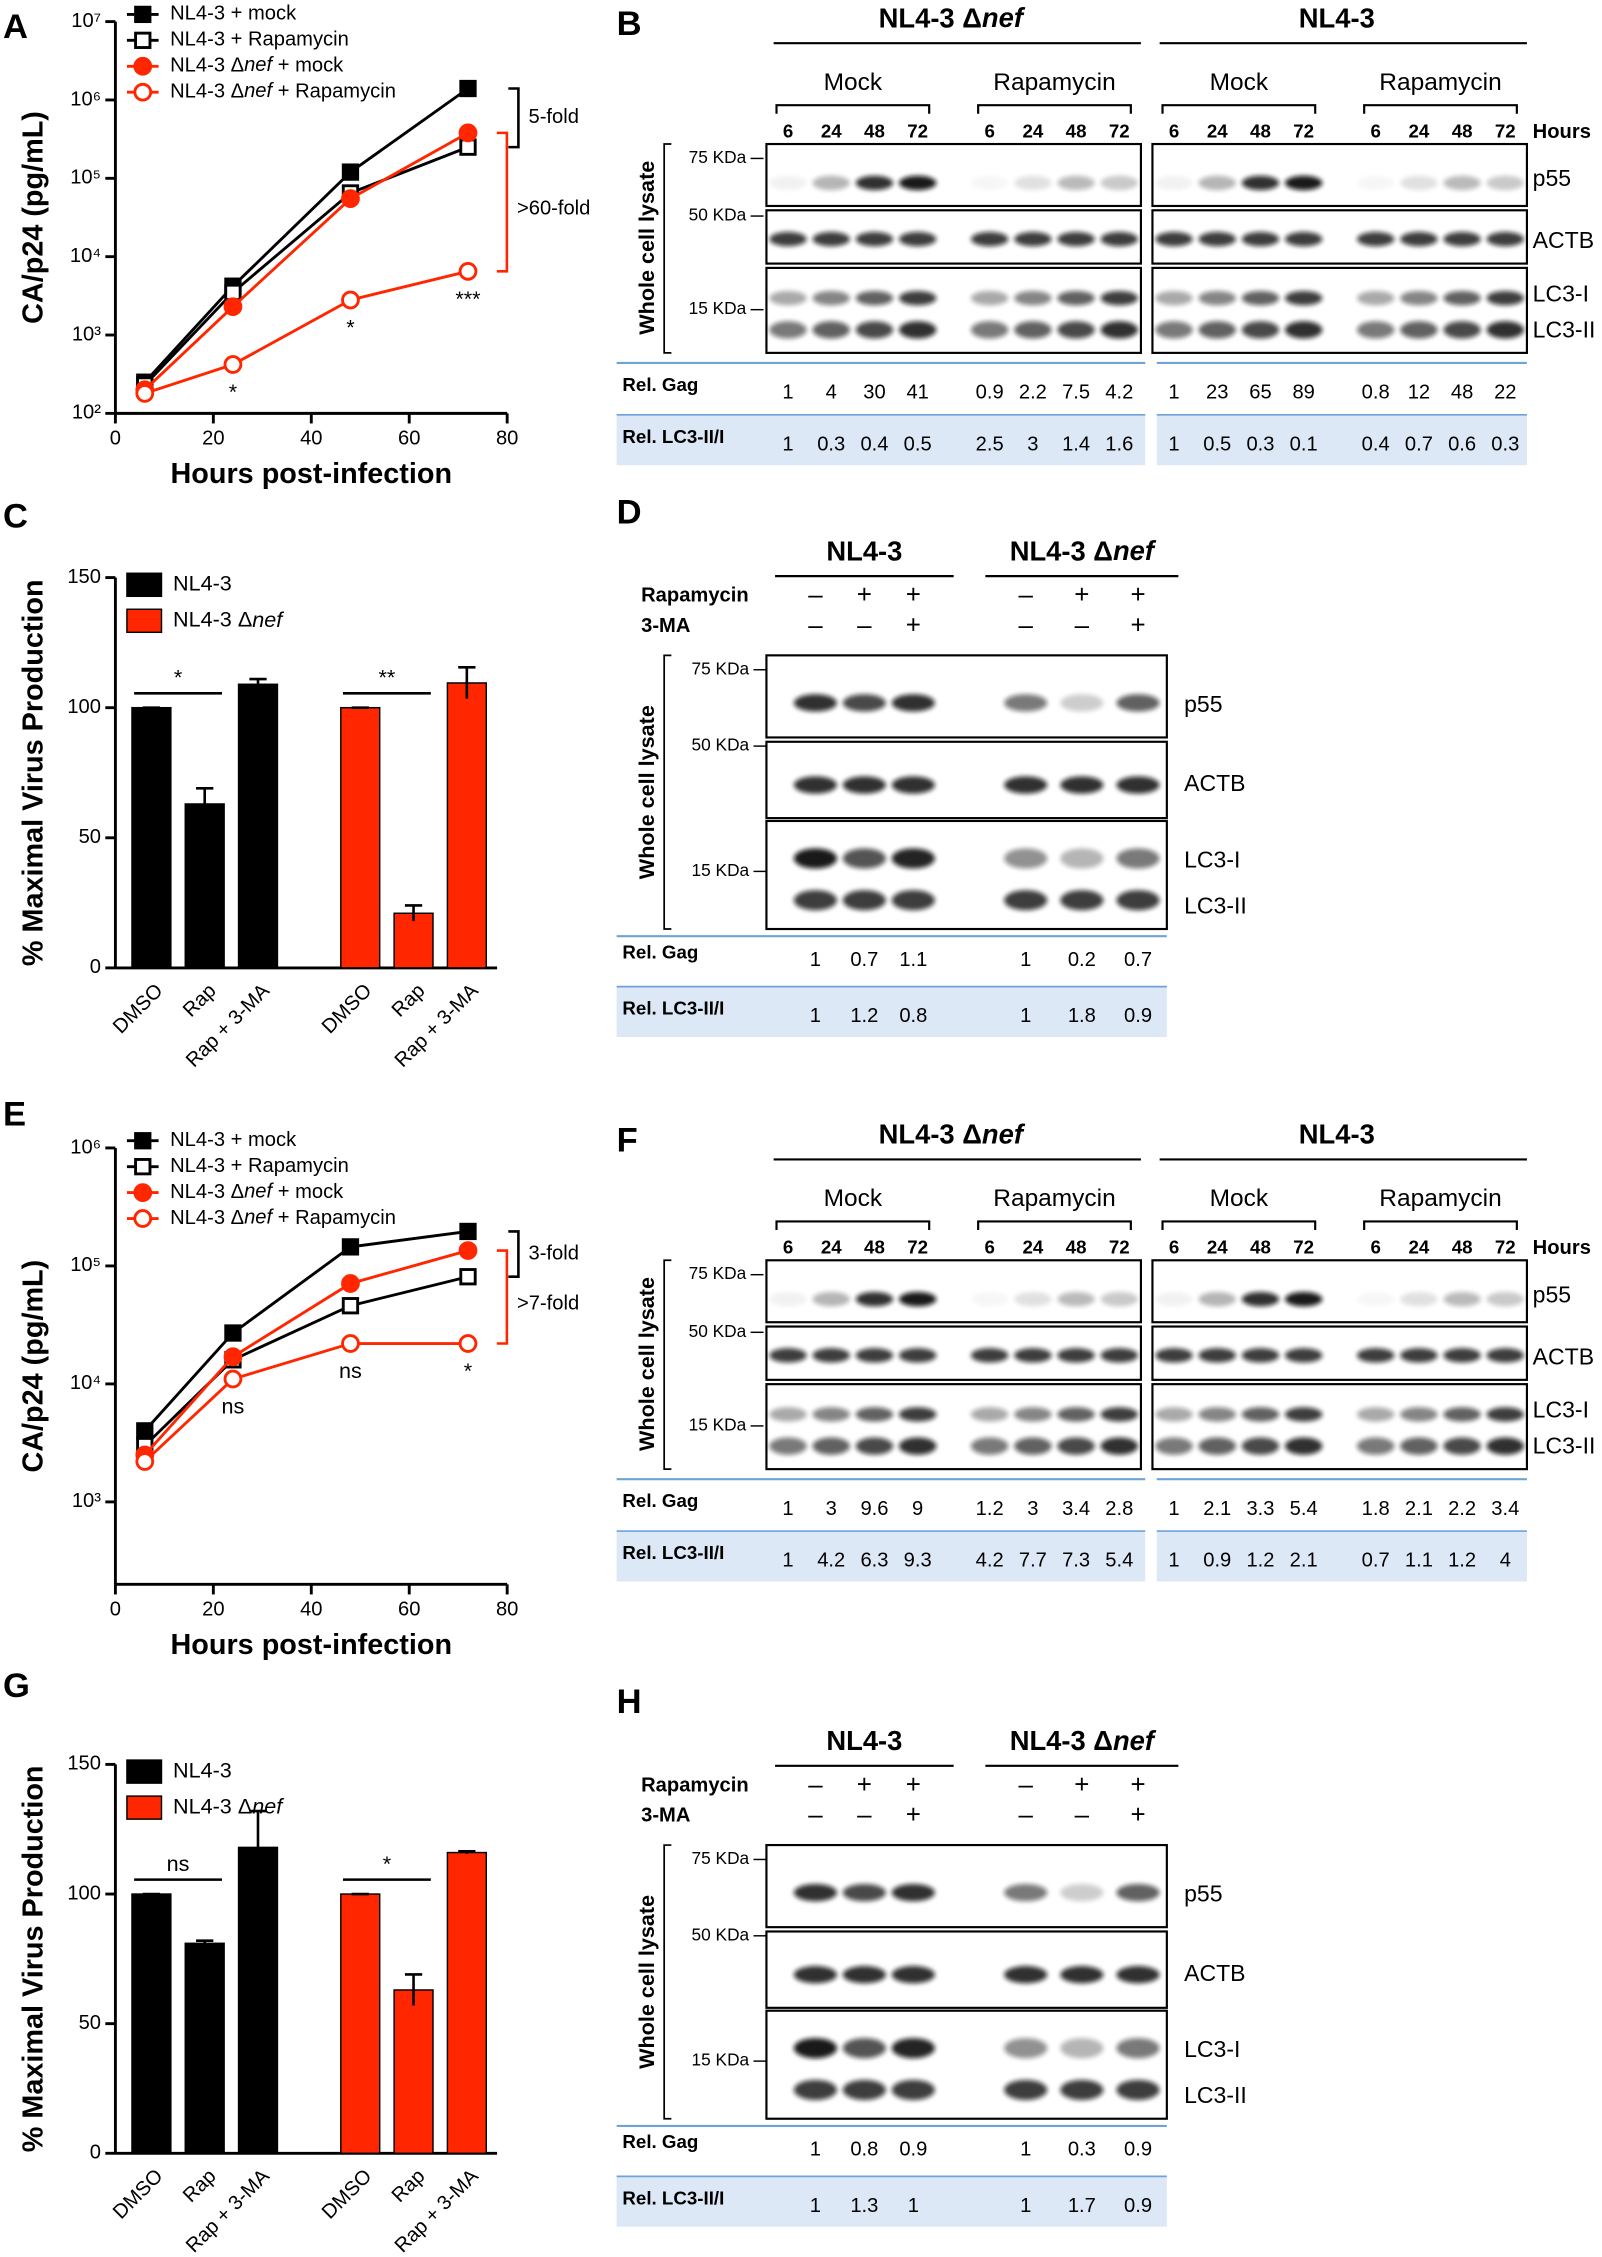 The width and height of the screenshot is (1602, 2257). What do you see at coordinates (788, 130) in the screenshot?
I see `hour-label: 6` at bounding box center [788, 130].